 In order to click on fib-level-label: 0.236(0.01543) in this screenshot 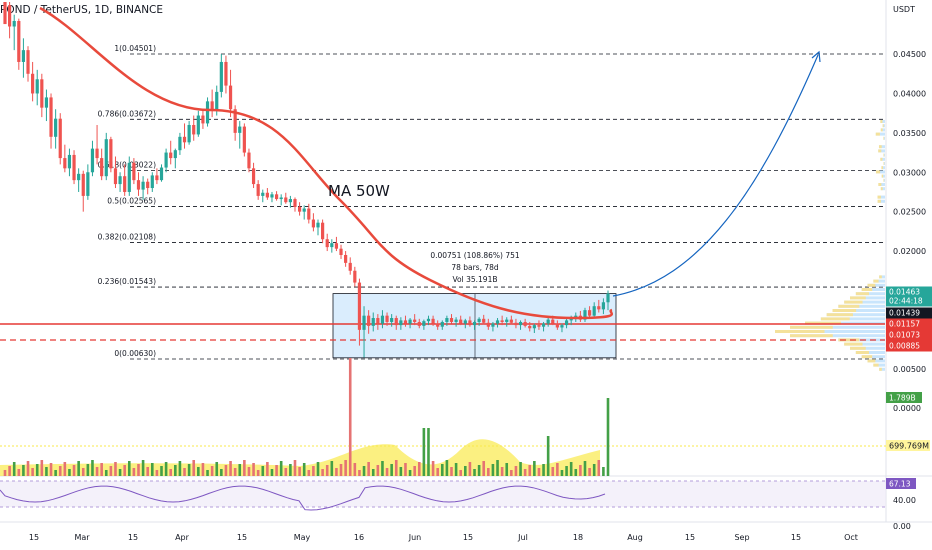, I will do `click(127, 281)`.